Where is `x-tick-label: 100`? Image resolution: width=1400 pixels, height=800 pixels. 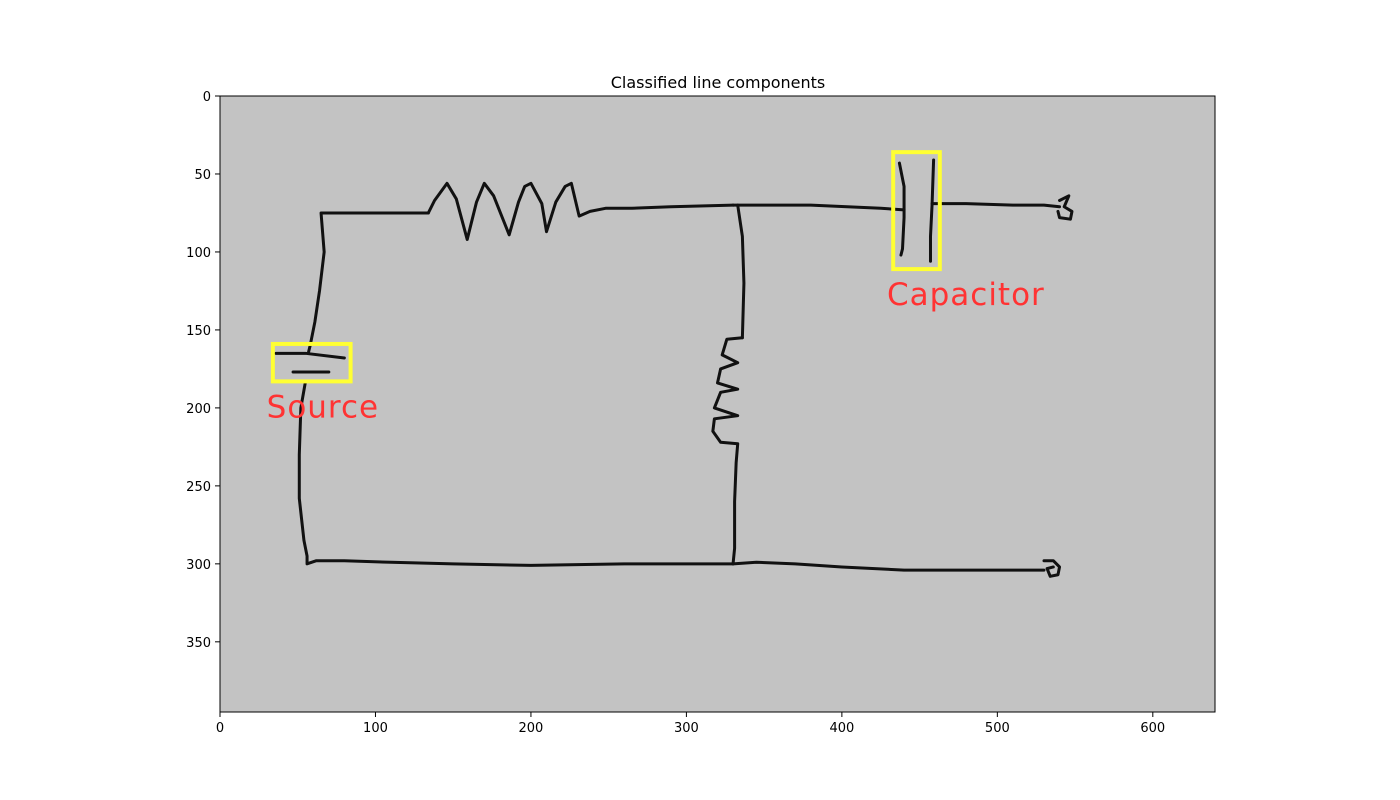
x-tick-label: 100 is located at coordinates (375, 728).